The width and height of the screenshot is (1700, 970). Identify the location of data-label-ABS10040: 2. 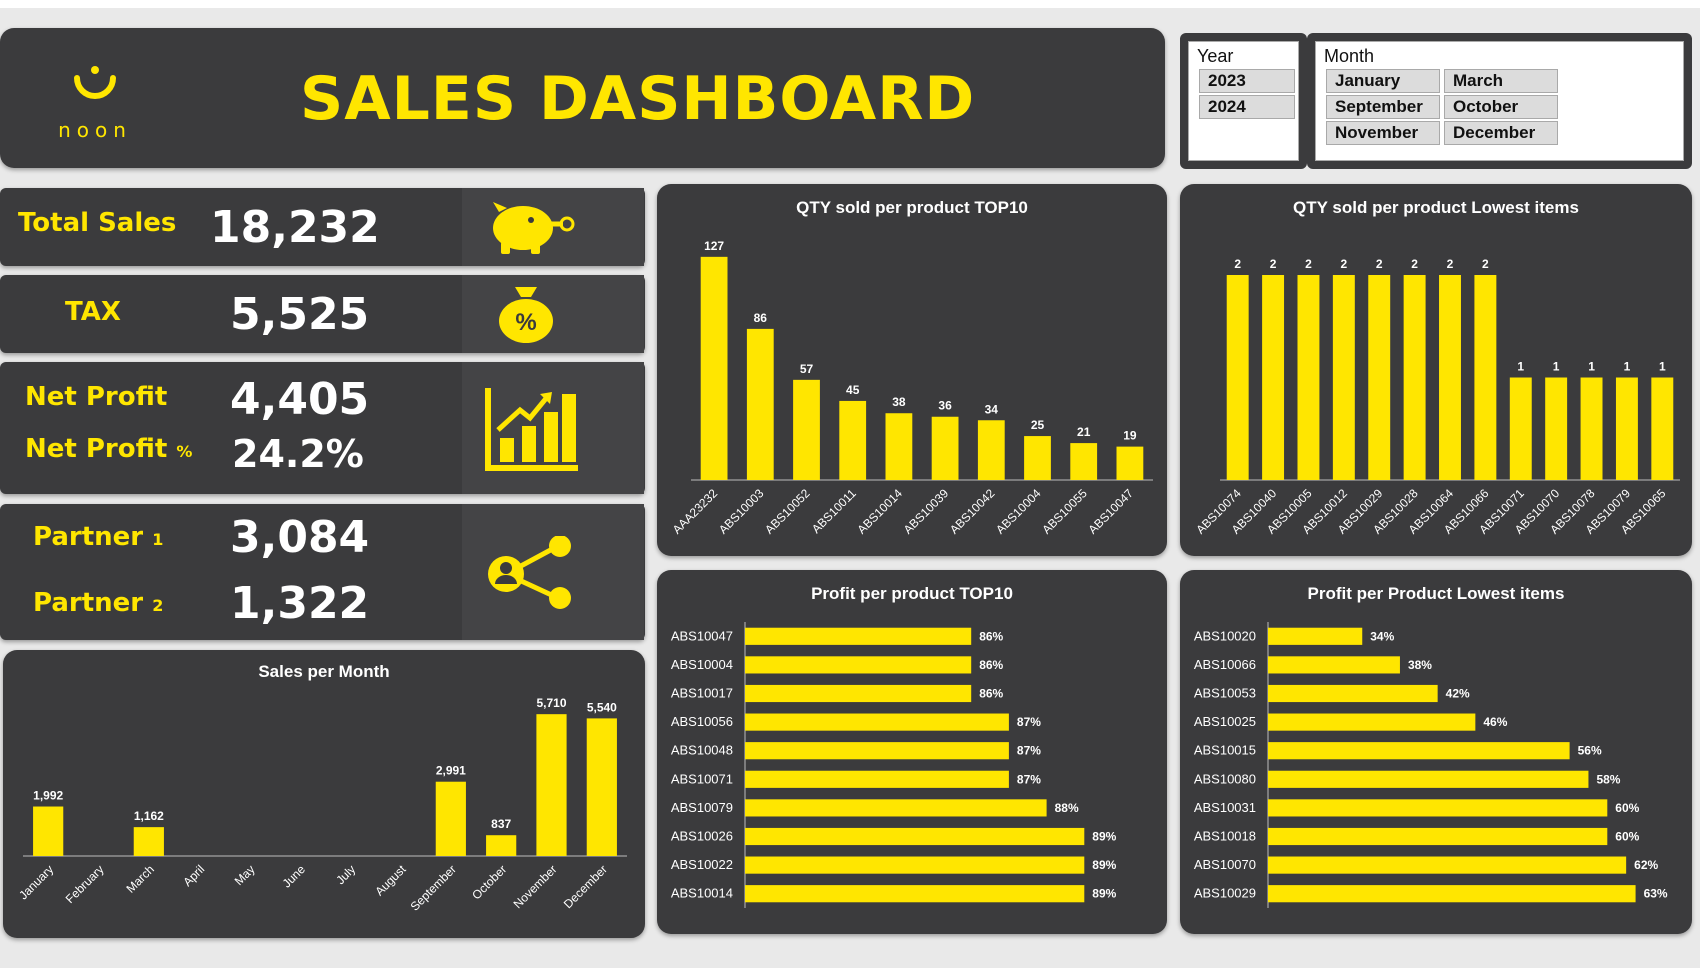
(1273, 264).